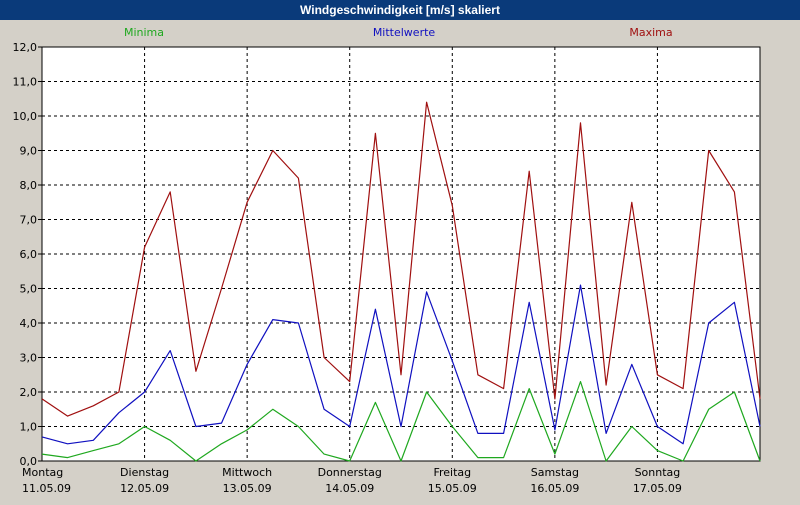  I want to click on x-day-label: Montag, so click(42, 472).